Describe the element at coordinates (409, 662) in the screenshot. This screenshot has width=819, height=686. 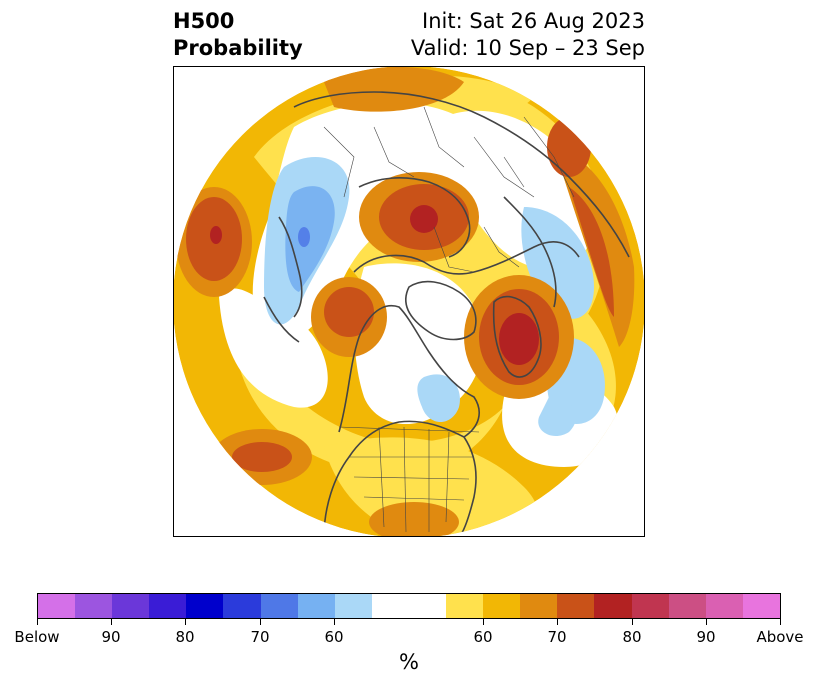
I see `colorbar-unit-label: %` at that location.